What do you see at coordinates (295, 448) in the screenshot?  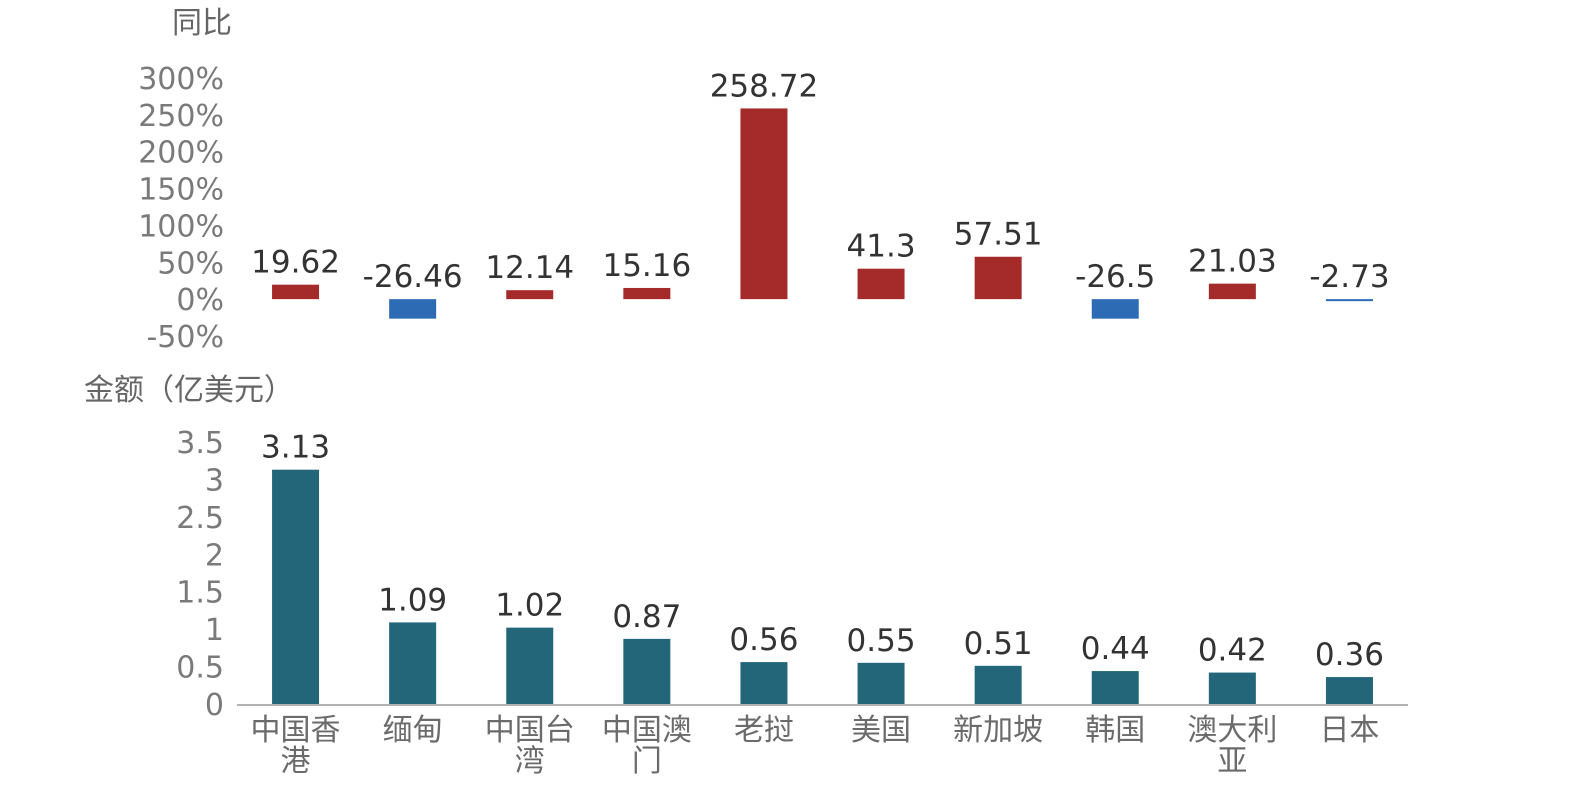 I see `bottom-data-label: 3.13` at bounding box center [295, 448].